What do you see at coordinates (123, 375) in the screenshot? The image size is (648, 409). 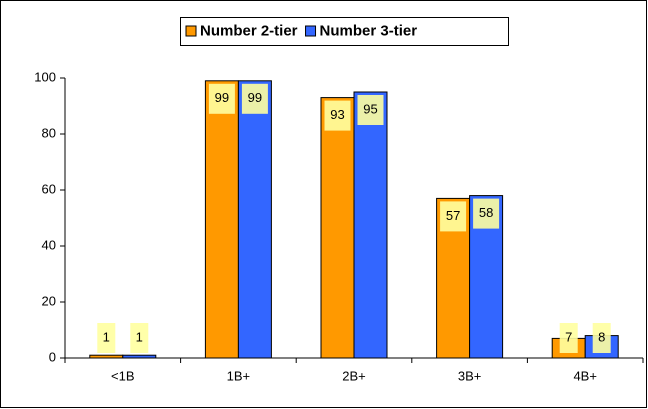 I see `x-tick-label: <1B` at bounding box center [123, 375].